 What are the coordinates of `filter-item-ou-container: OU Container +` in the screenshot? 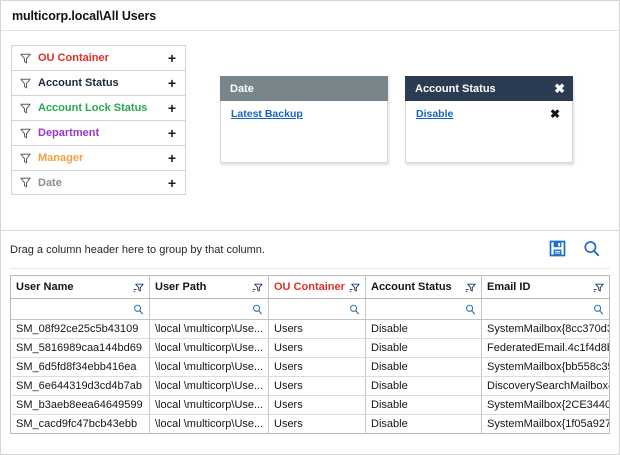 It's located at (98, 57).